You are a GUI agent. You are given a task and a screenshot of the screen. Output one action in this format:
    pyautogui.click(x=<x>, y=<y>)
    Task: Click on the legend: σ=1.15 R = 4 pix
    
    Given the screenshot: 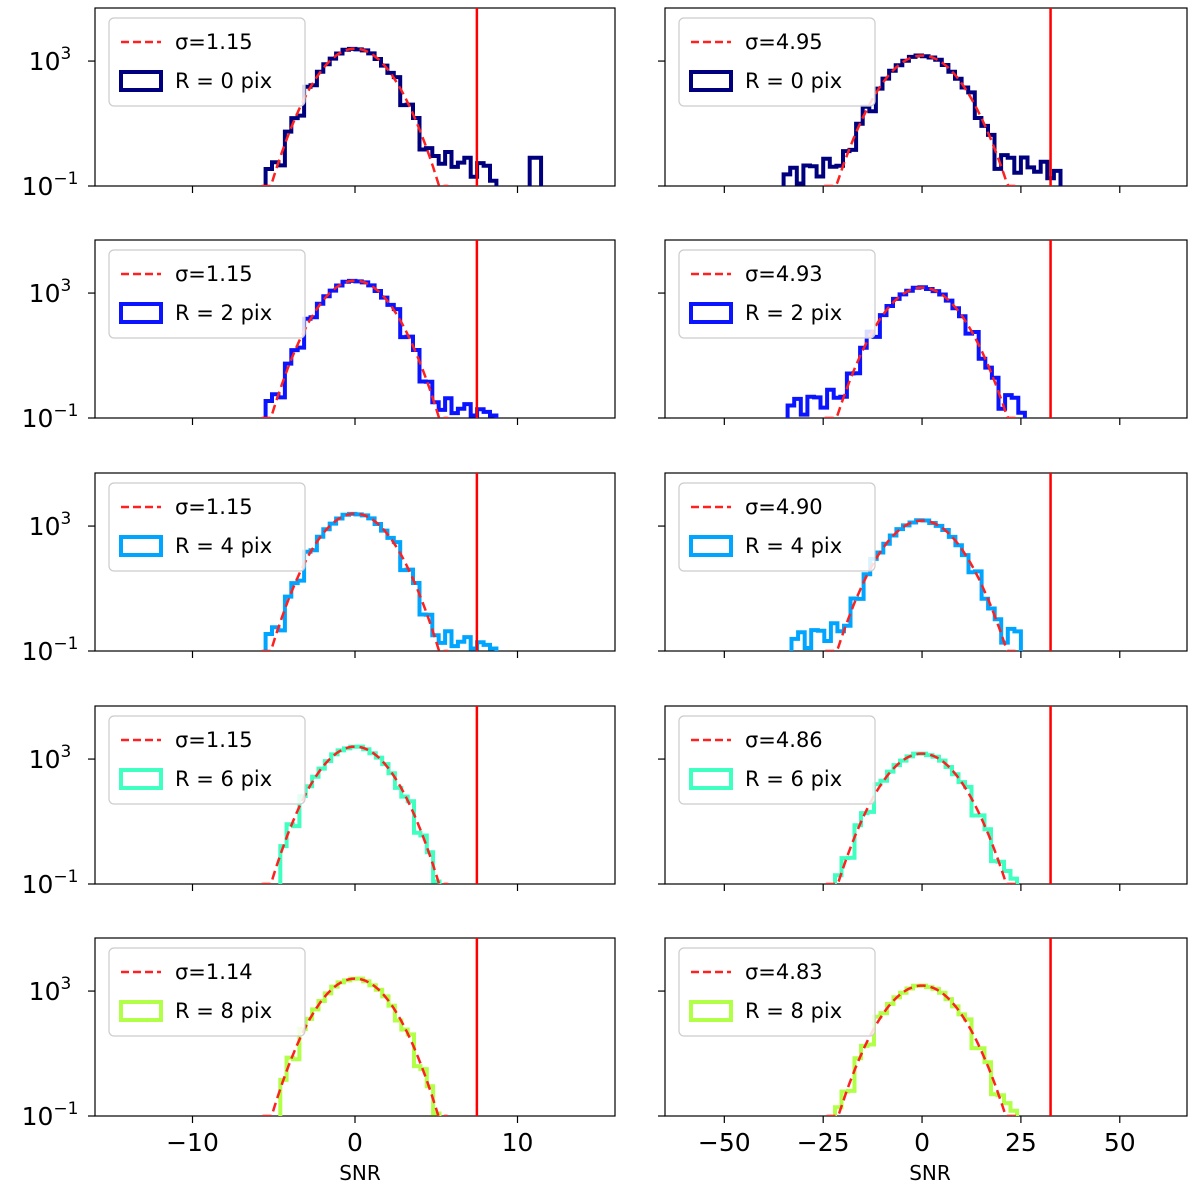 What is the action you would take?
    pyautogui.click(x=207, y=527)
    